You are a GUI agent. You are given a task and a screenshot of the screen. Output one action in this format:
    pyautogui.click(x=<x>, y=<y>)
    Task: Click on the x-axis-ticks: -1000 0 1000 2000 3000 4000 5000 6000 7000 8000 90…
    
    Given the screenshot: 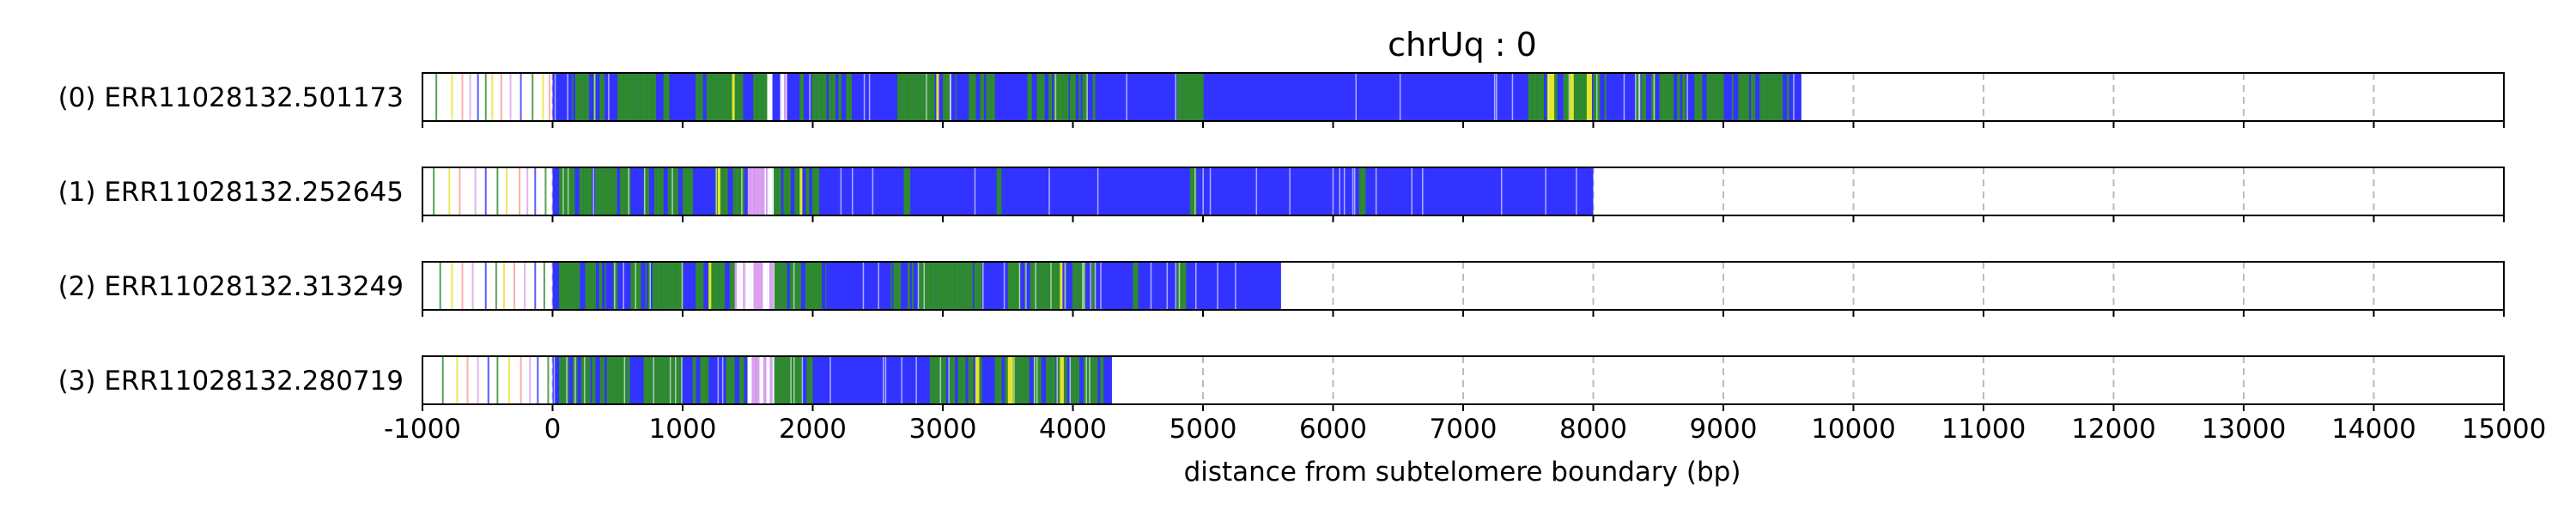 What is the action you would take?
    pyautogui.click(x=1465, y=429)
    